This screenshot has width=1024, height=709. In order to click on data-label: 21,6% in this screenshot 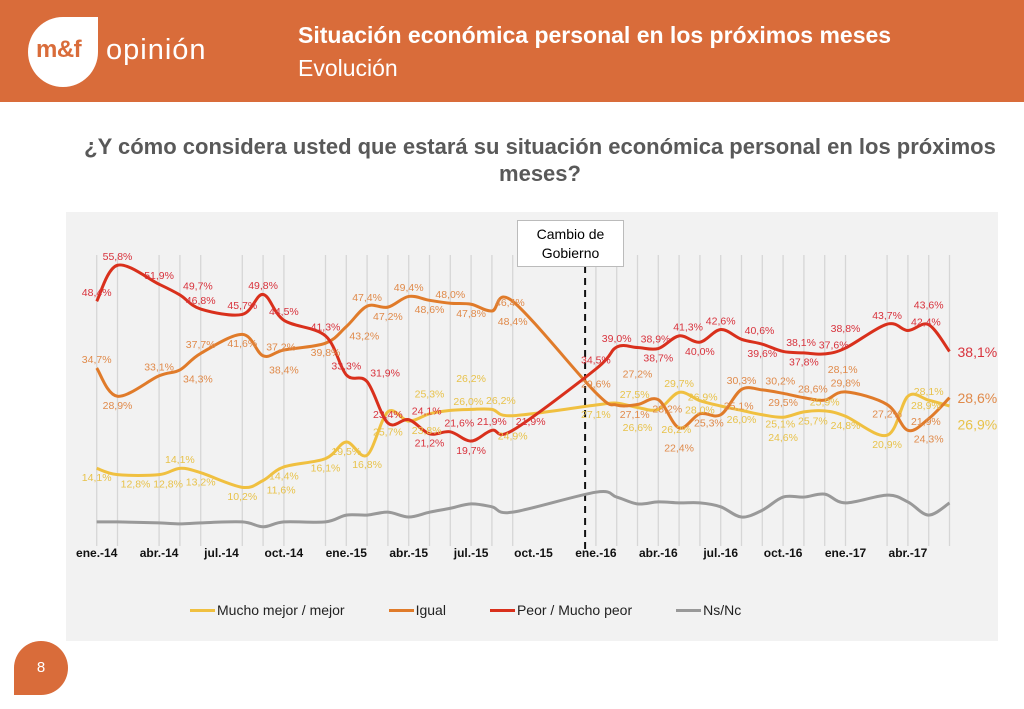, I will do `click(459, 424)`.